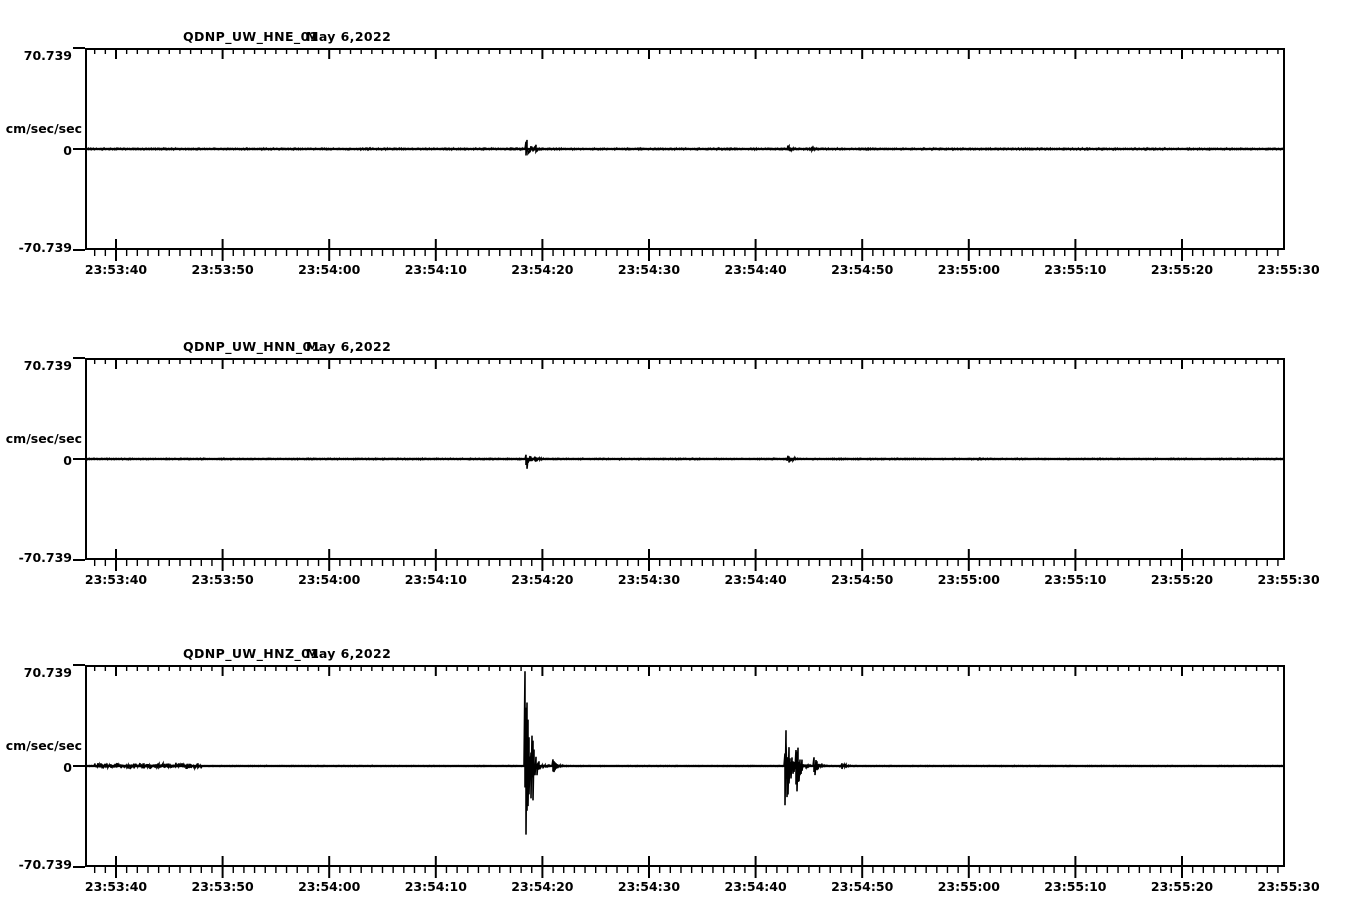 The height and width of the screenshot is (924, 1358). What do you see at coordinates (685, 147) in the screenshot?
I see `waveform-trace-hne` at bounding box center [685, 147].